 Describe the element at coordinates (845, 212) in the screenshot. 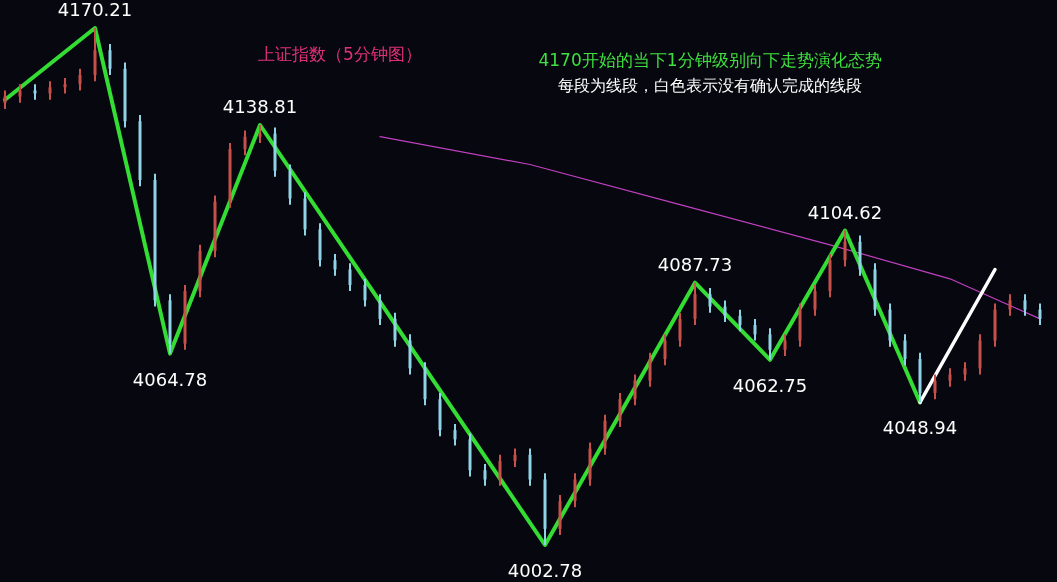

I see `data-label: 4104.62` at that location.